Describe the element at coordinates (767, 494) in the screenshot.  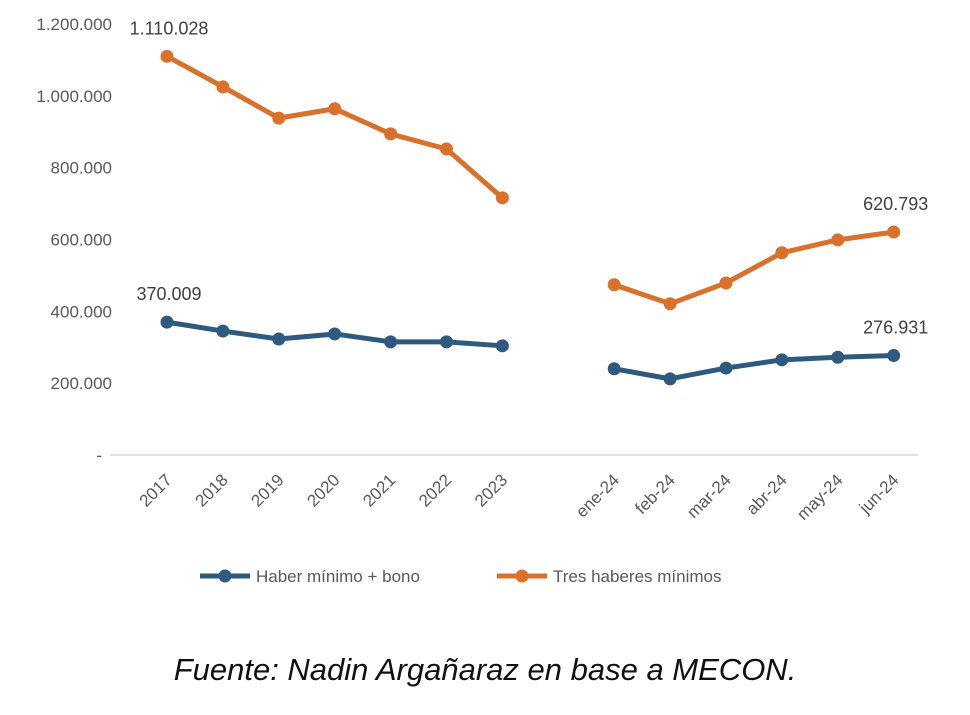
I see `x-tick-label: abr-24` at that location.